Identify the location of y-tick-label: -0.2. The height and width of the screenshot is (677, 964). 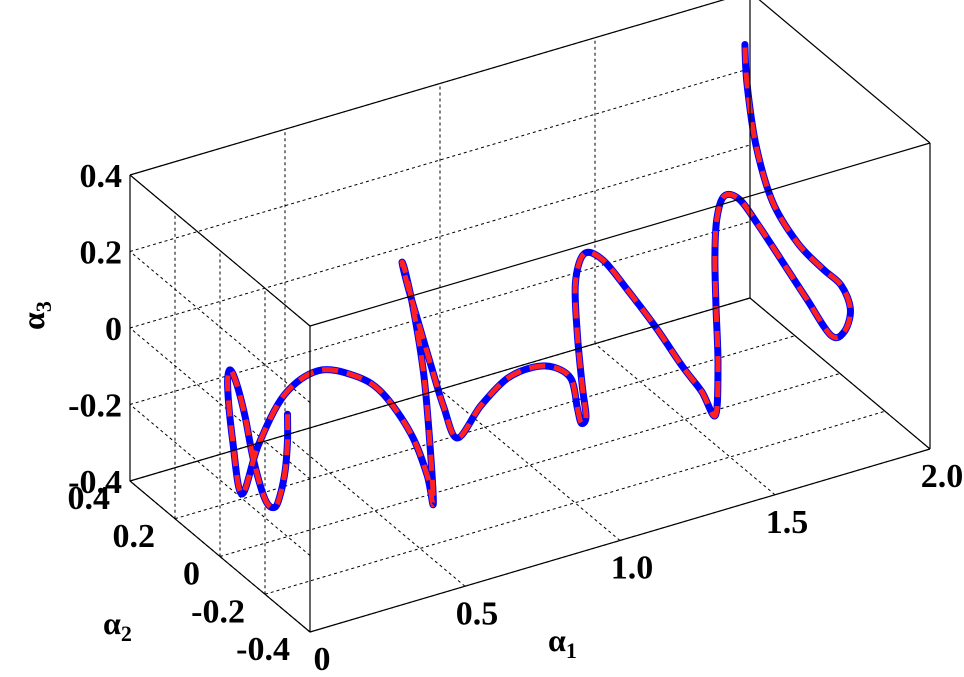
(218, 611).